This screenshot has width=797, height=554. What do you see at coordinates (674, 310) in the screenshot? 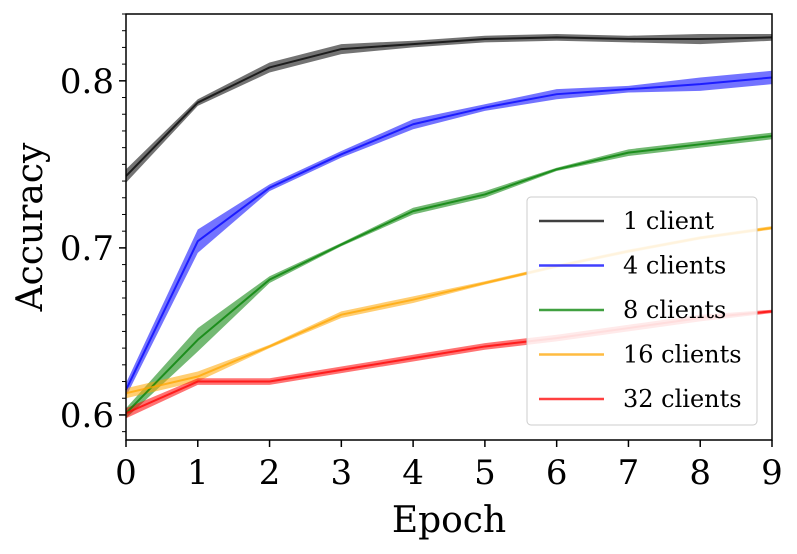
I see `legend-label-8-clients: 8 clients` at bounding box center [674, 310].